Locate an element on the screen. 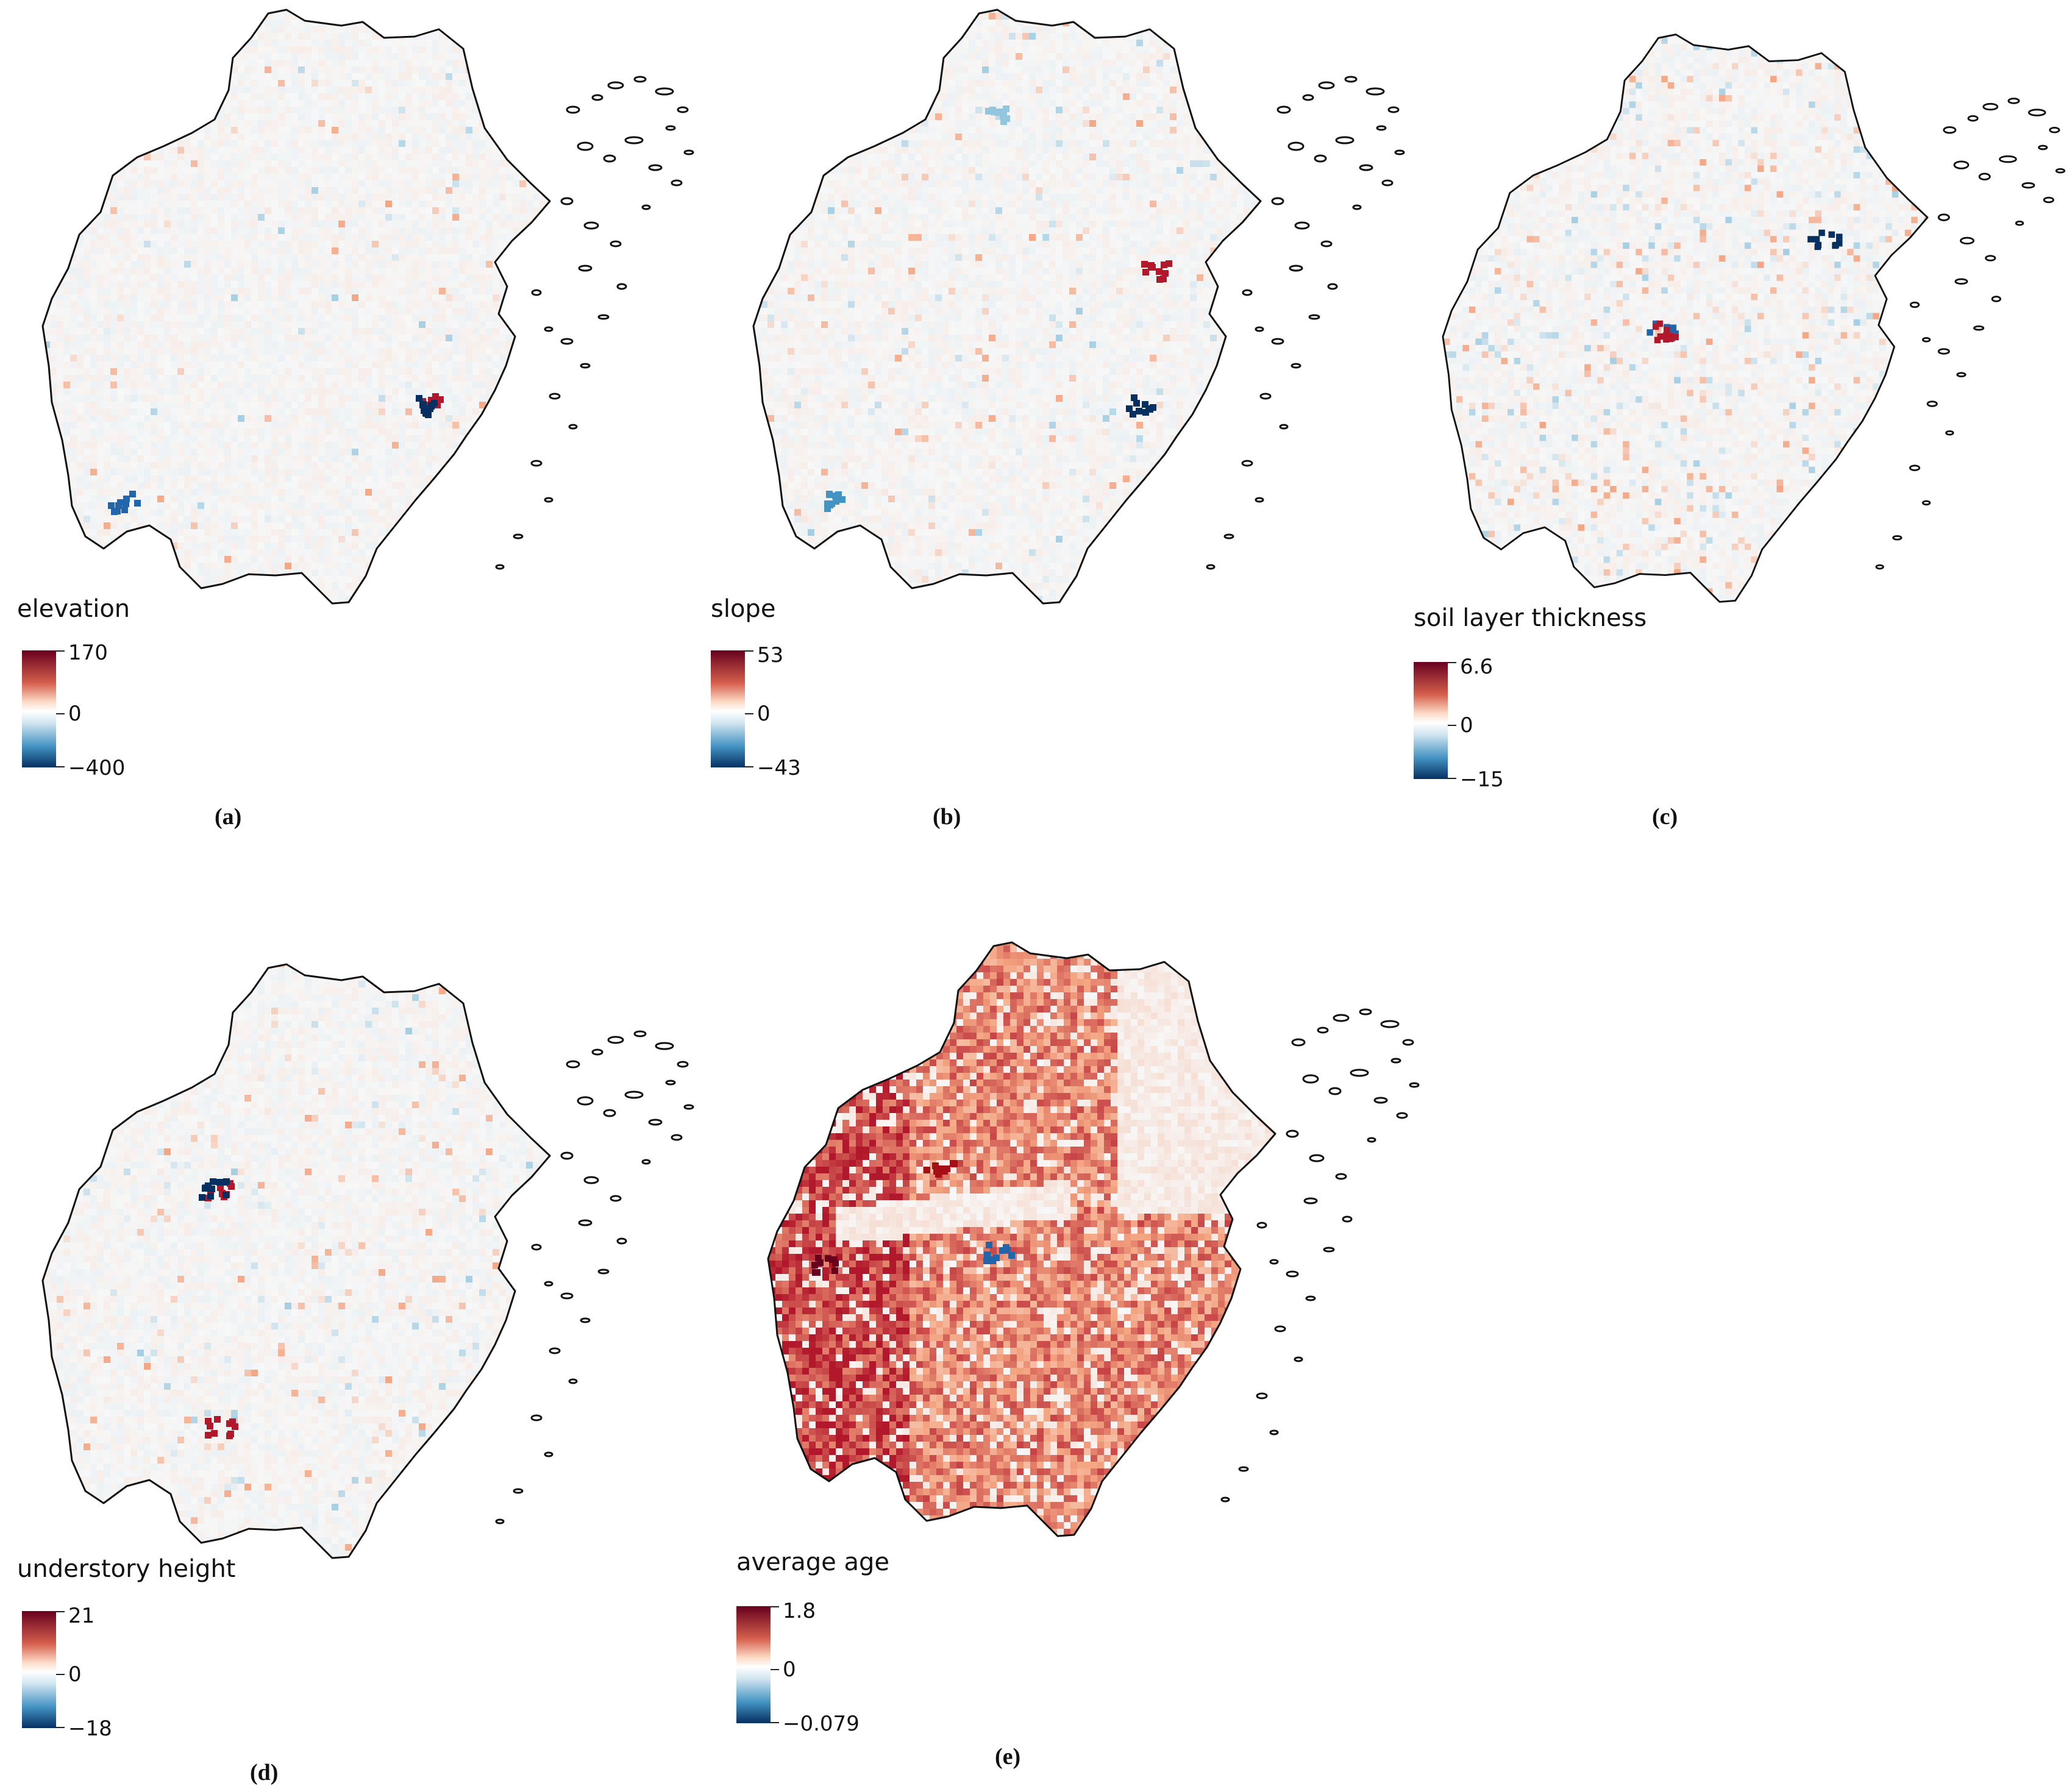 The image size is (2072, 1786). variable-title-soil-layer-thickness: soil layer thickness is located at coordinates (1530, 618).